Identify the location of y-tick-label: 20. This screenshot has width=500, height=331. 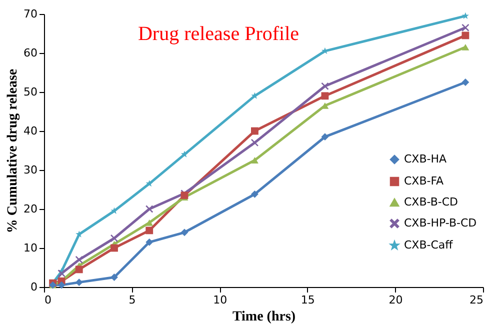
(31, 209).